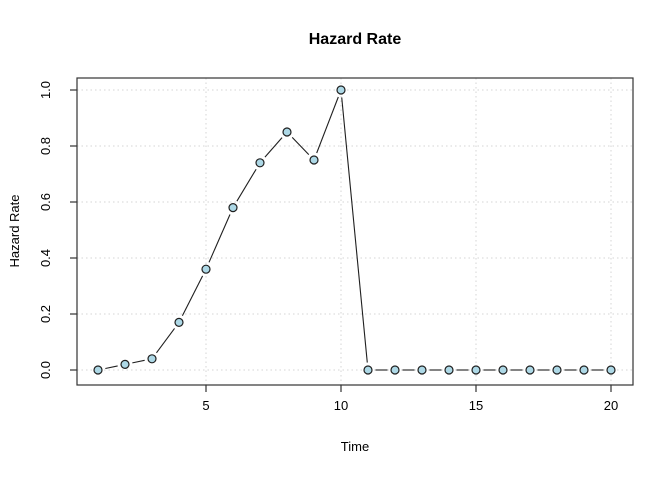 The width and height of the screenshot is (672, 480). What do you see at coordinates (45, 314) in the screenshot?
I see `y-tick-label: 0.2` at bounding box center [45, 314].